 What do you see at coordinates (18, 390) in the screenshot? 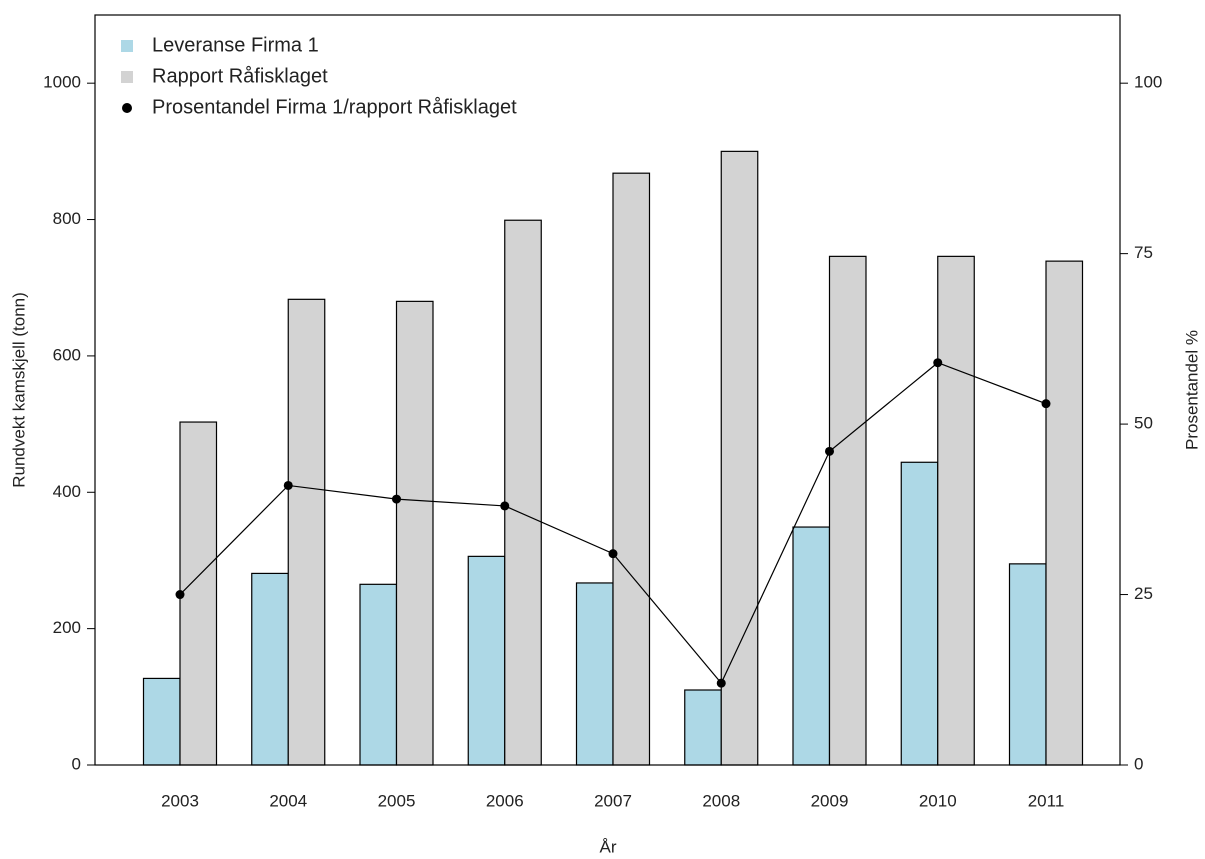
I see `y-axis-title: Rundvekt kamskjell (tonn)` at bounding box center [18, 390].